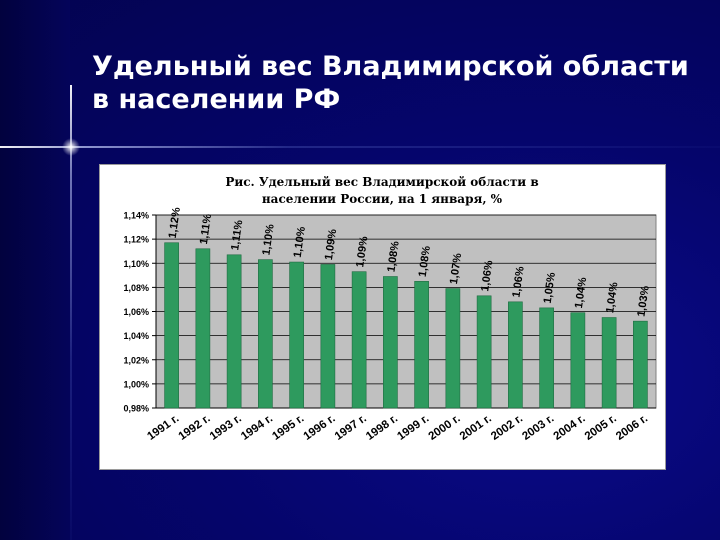 This screenshot has width=720, height=540. What do you see at coordinates (71, 147) in the screenshot?
I see `decorative-sparkle` at bounding box center [71, 147].